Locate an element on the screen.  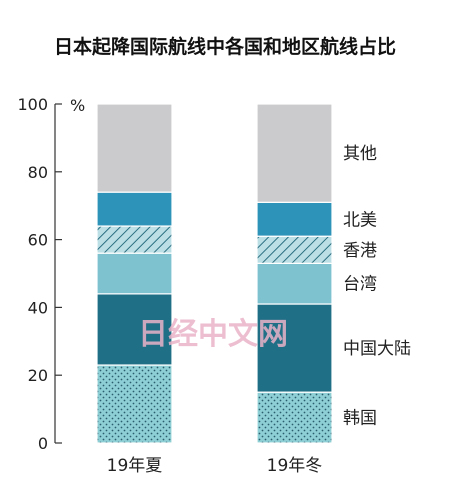
x-category-label: 19年冬 is located at coordinates (295, 466).